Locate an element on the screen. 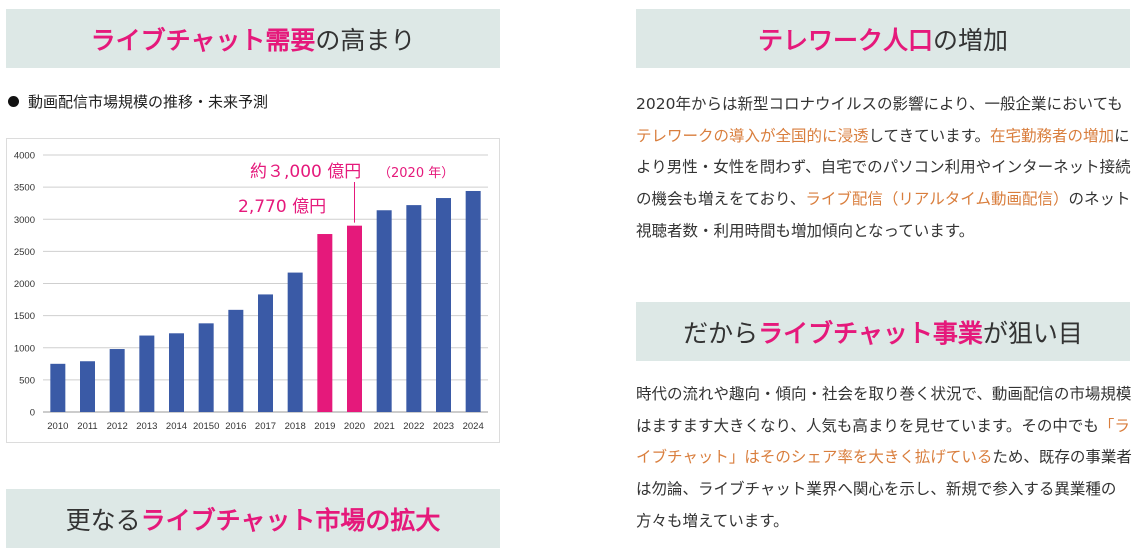 The height and width of the screenshot is (550, 1139). x-tick-label: 2012 is located at coordinates (117, 426).